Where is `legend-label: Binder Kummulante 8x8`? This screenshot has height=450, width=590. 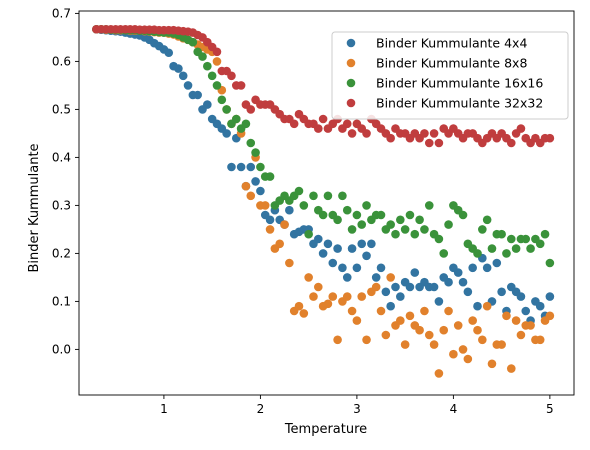
legend-label: Binder Kummulante 8x8 is located at coordinates (451, 63).